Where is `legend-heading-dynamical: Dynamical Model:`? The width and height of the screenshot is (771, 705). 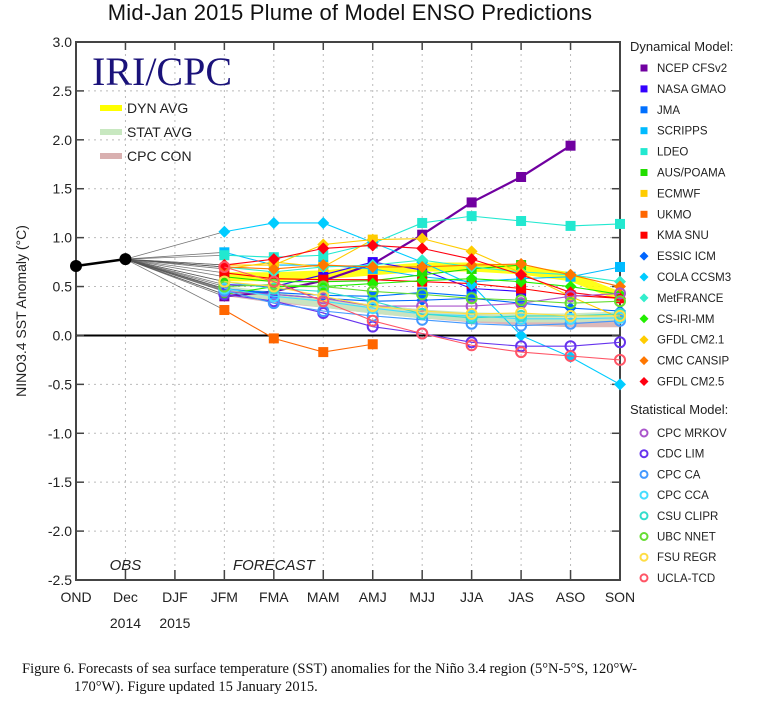 legend-heading-dynamical: Dynamical Model: is located at coordinates (681, 46).